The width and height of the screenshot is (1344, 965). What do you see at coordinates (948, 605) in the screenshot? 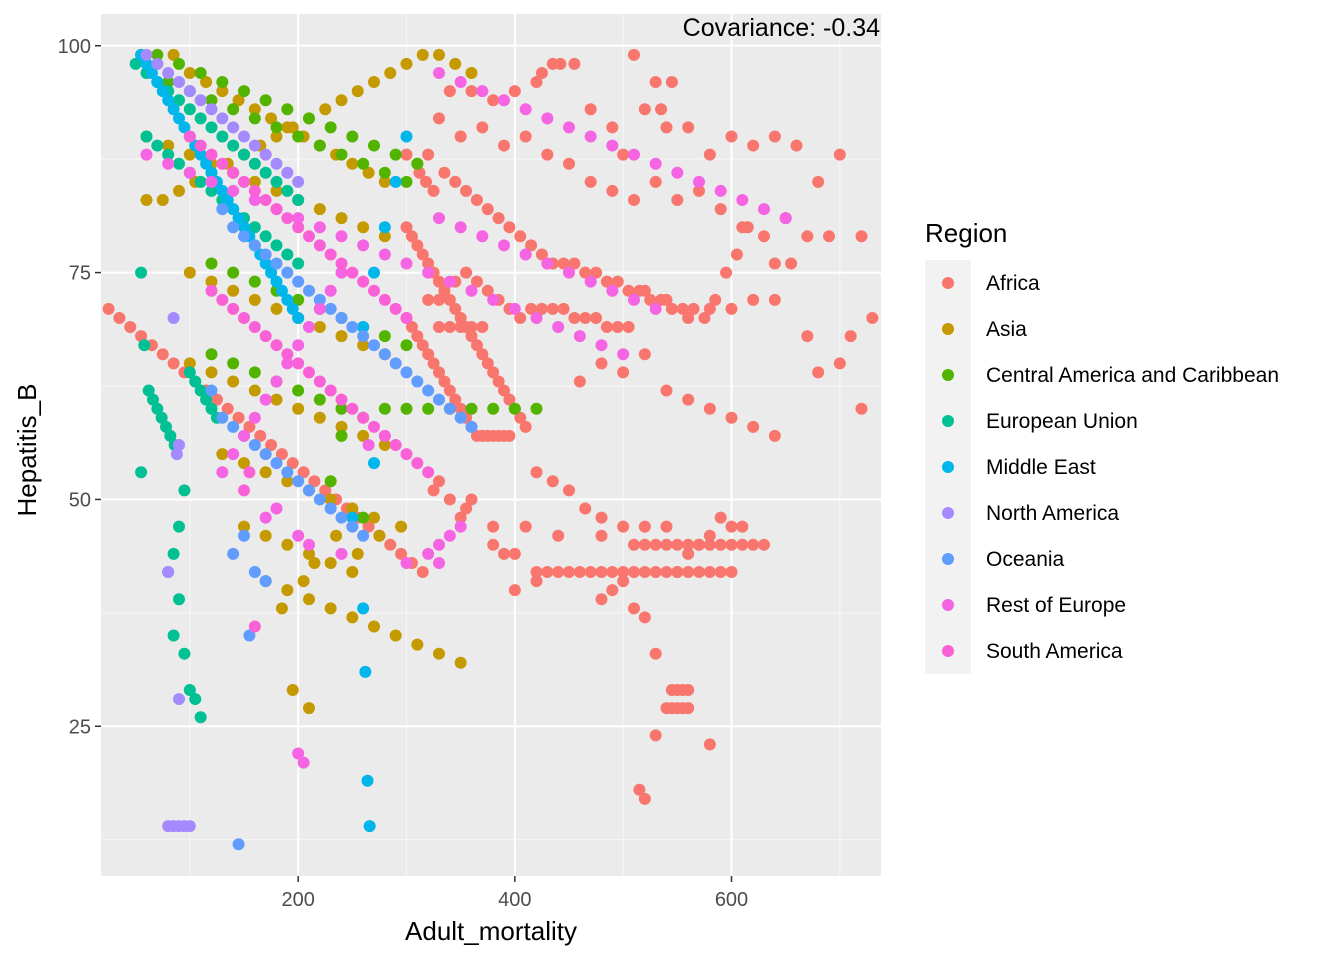
I see `legend-key` at bounding box center [948, 605].